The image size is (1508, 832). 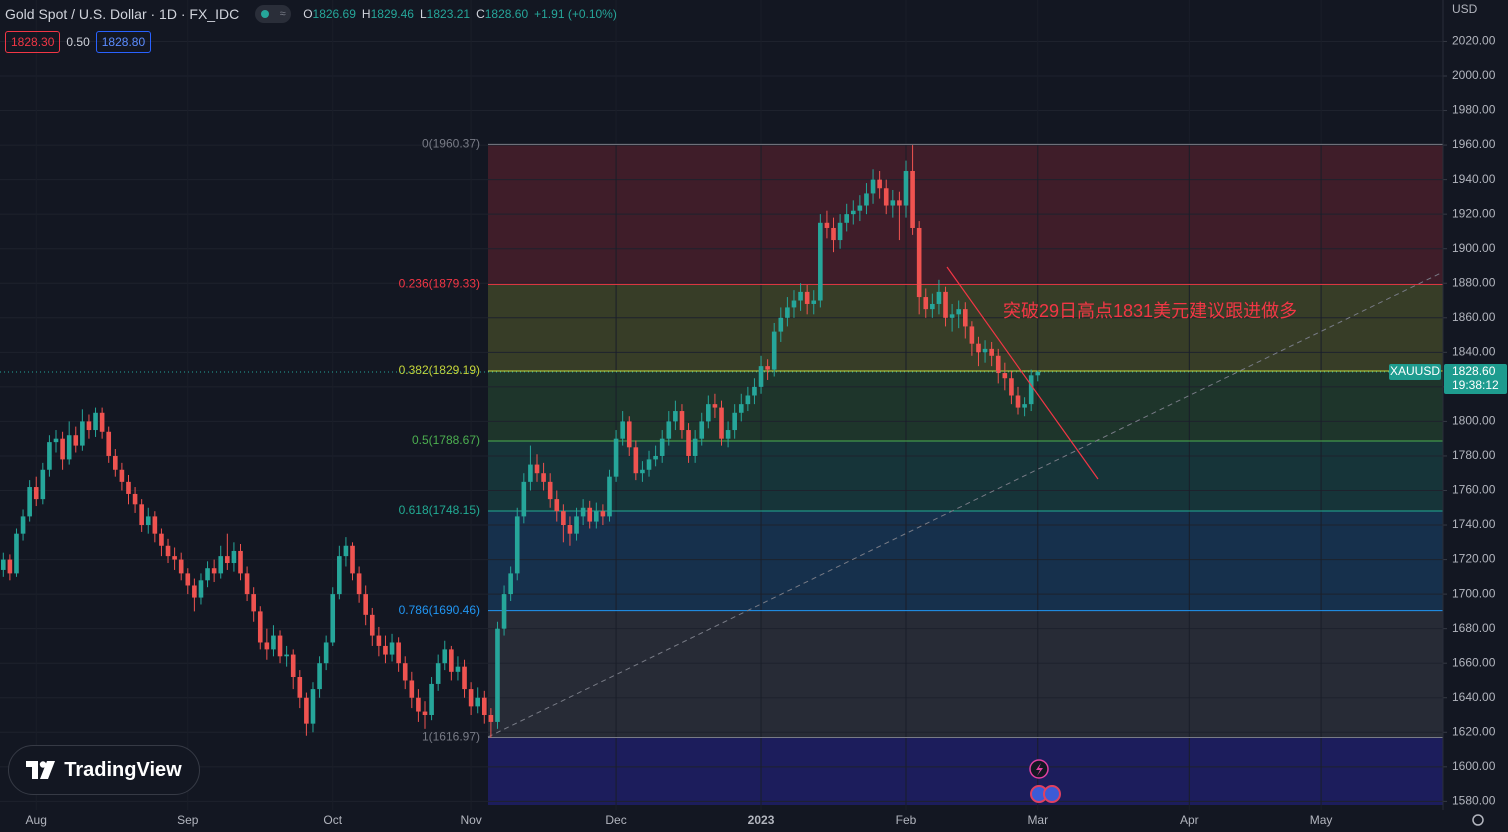 I want to click on spread: 0.50, so click(x=78, y=42).